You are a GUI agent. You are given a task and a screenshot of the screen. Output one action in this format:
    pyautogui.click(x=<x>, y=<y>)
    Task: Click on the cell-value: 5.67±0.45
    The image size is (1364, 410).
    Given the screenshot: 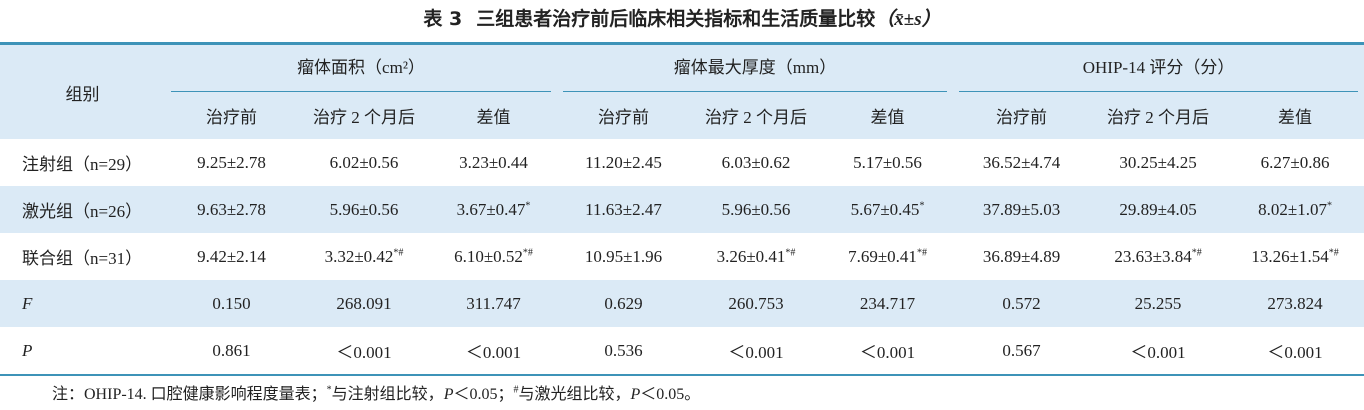 What is the action you would take?
    pyautogui.click(x=885, y=209)
    